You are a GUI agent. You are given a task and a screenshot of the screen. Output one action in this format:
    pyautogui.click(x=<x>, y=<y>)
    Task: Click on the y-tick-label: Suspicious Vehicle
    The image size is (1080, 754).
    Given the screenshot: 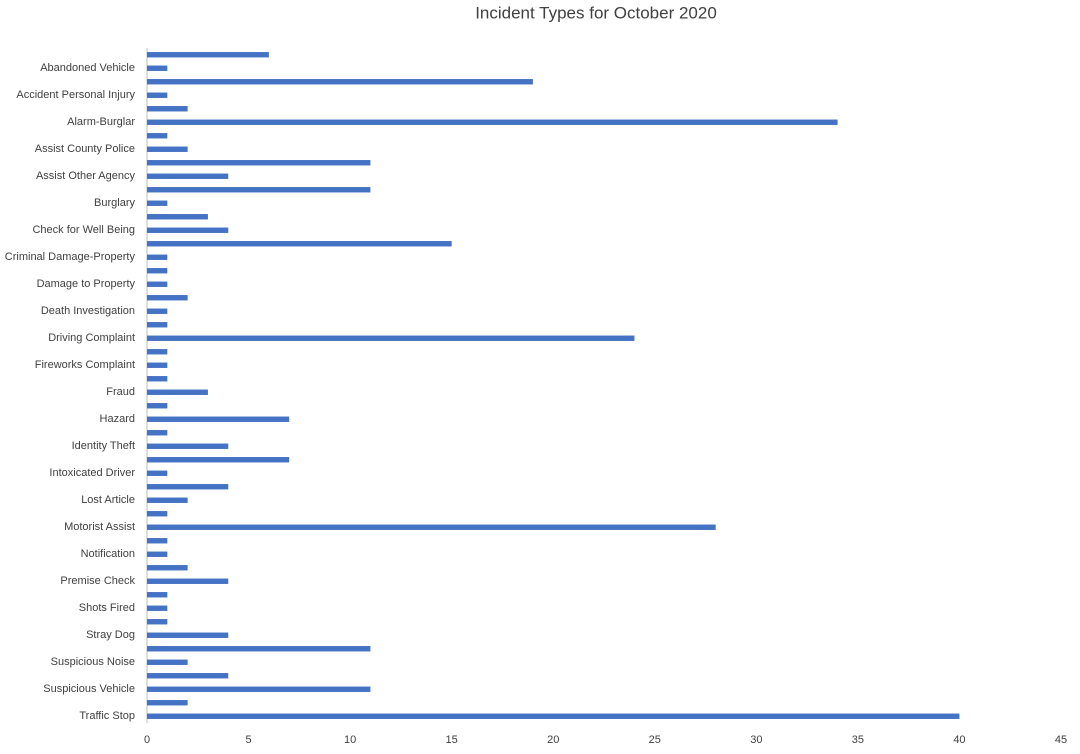 What is the action you would take?
    pyautogui.click(x=89, y=689)
    